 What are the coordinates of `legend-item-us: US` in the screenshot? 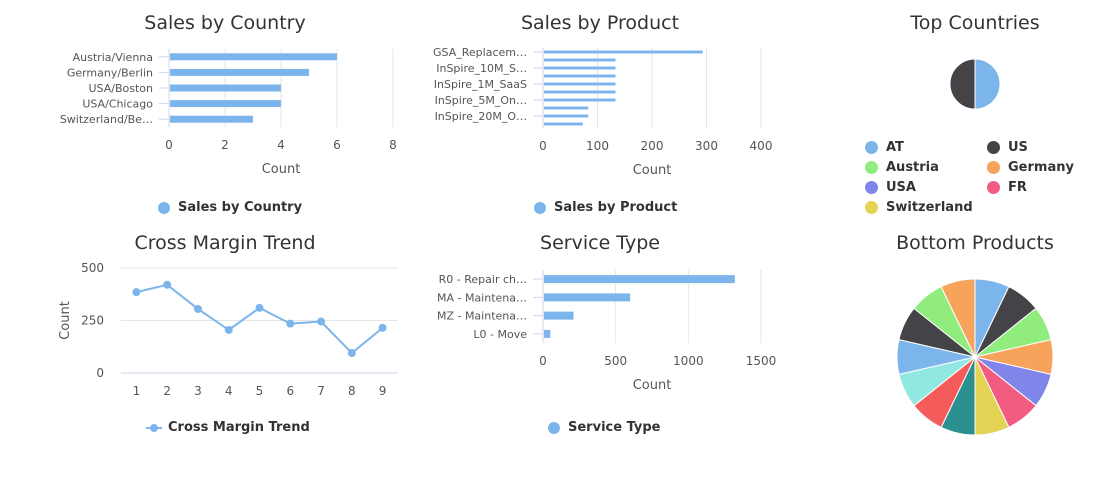 It's located at (1007, 147).